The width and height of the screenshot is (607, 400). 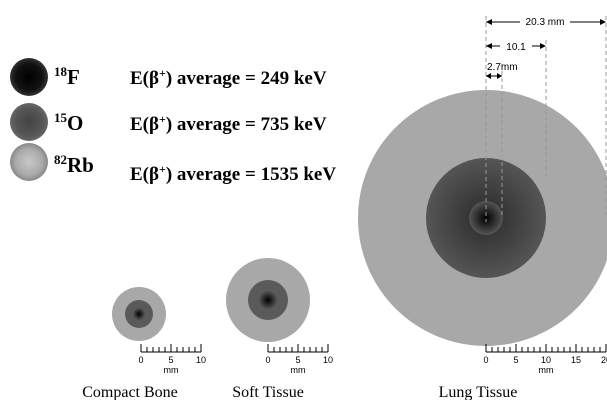 I want to click on energy: E(β+) average = 735 keV, so click(x=228, y=123).